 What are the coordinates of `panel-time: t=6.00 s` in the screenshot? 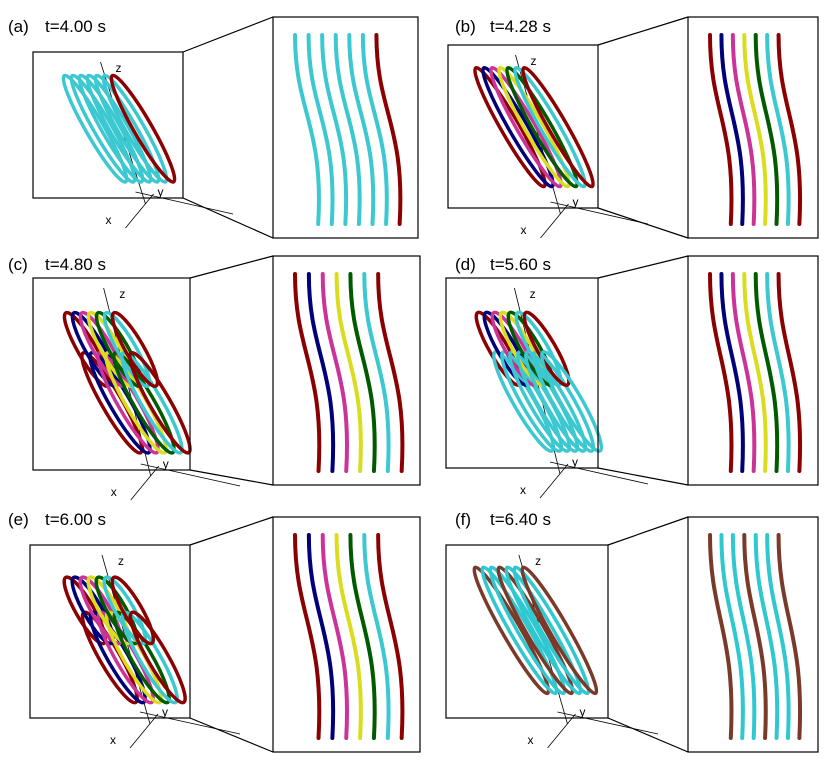 It's located at (75, 519).